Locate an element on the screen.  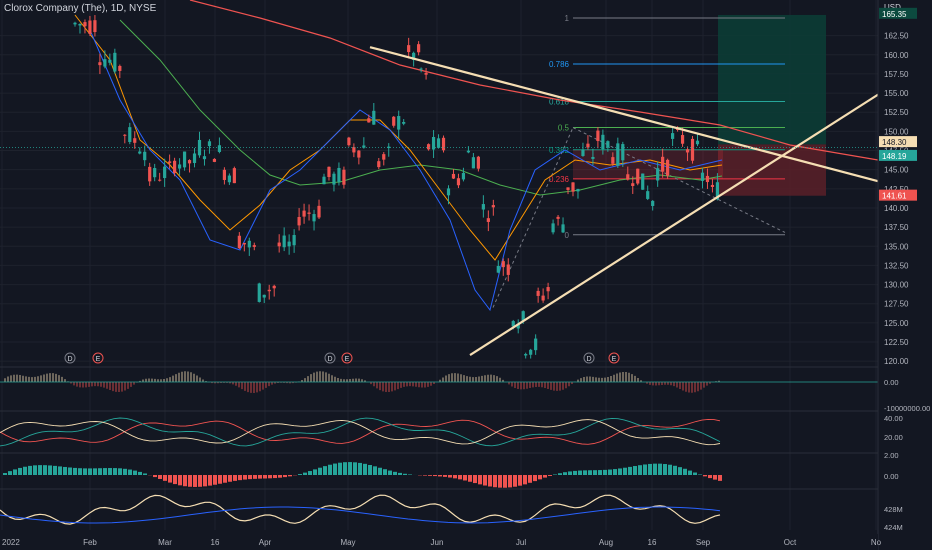
price-tick: 160.00 is located at coordinates (896, 55).